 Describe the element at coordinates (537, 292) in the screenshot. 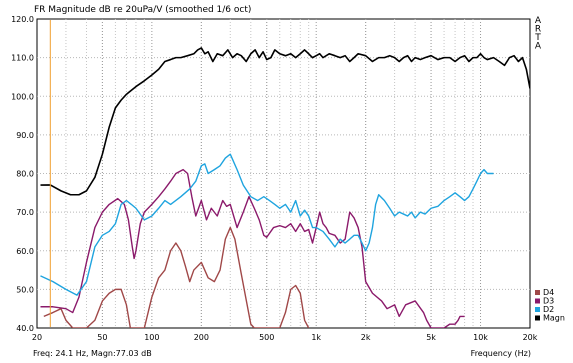

I see `legend-swatch-d4` at that location.